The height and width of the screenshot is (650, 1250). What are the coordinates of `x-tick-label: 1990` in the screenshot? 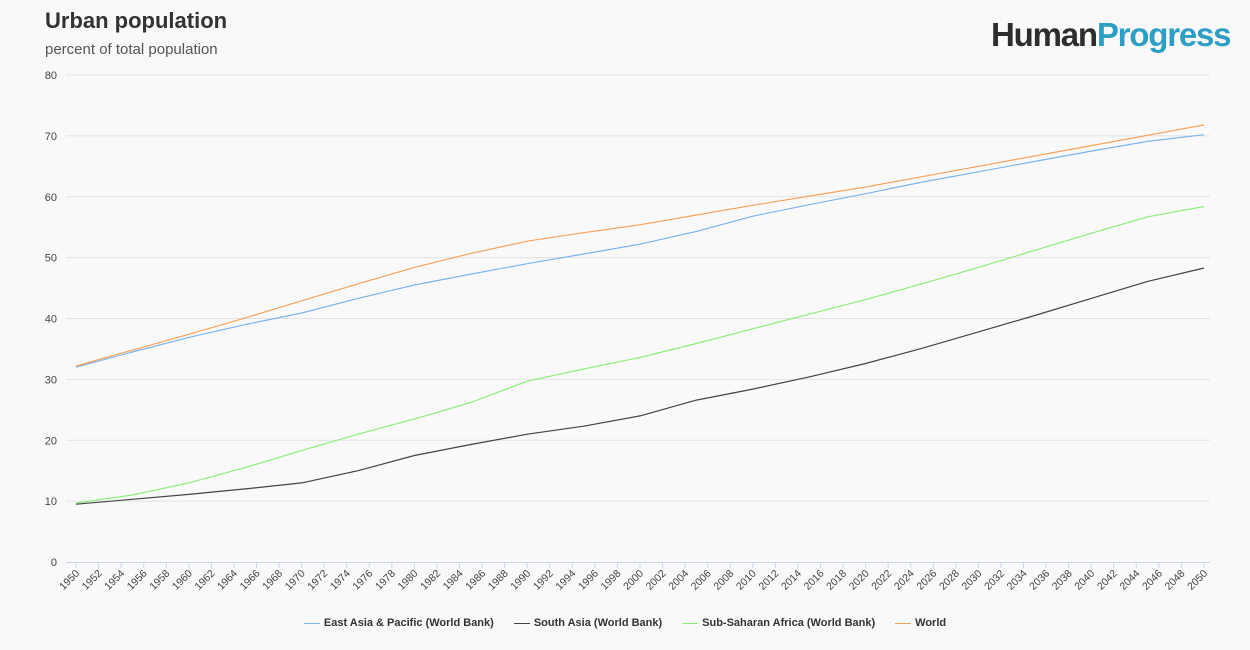 It's located at (520, 580).